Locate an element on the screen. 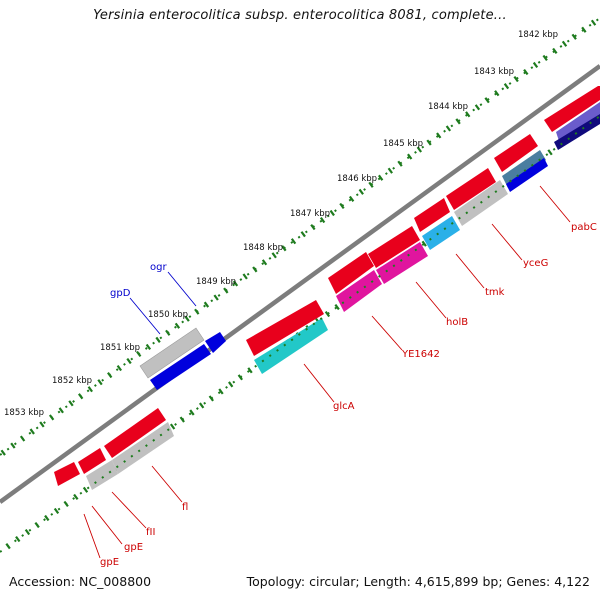 The image size is (600, 600). gene-label-tmk: tmk is located at coordinates (495, 292).